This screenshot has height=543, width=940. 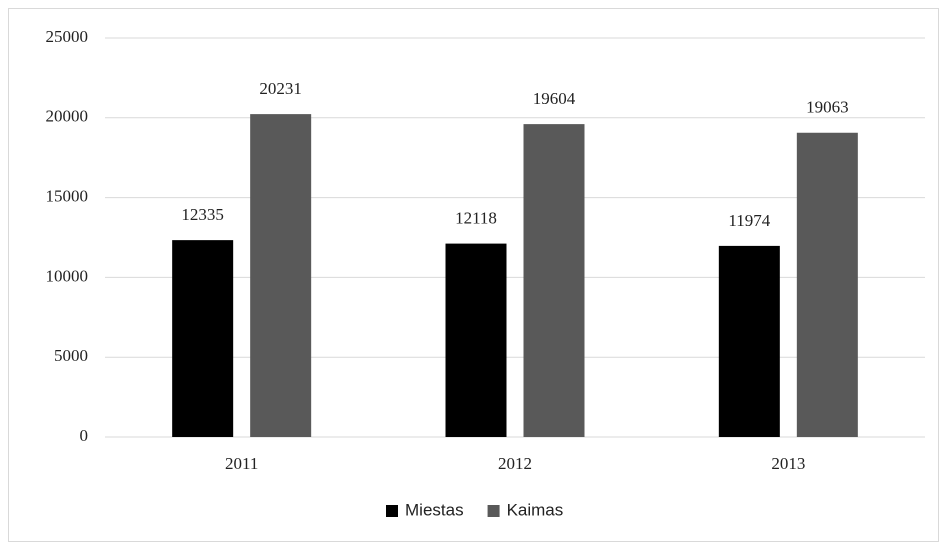 I want to click on legend-label: Miestas, so click(x=434, y=509).